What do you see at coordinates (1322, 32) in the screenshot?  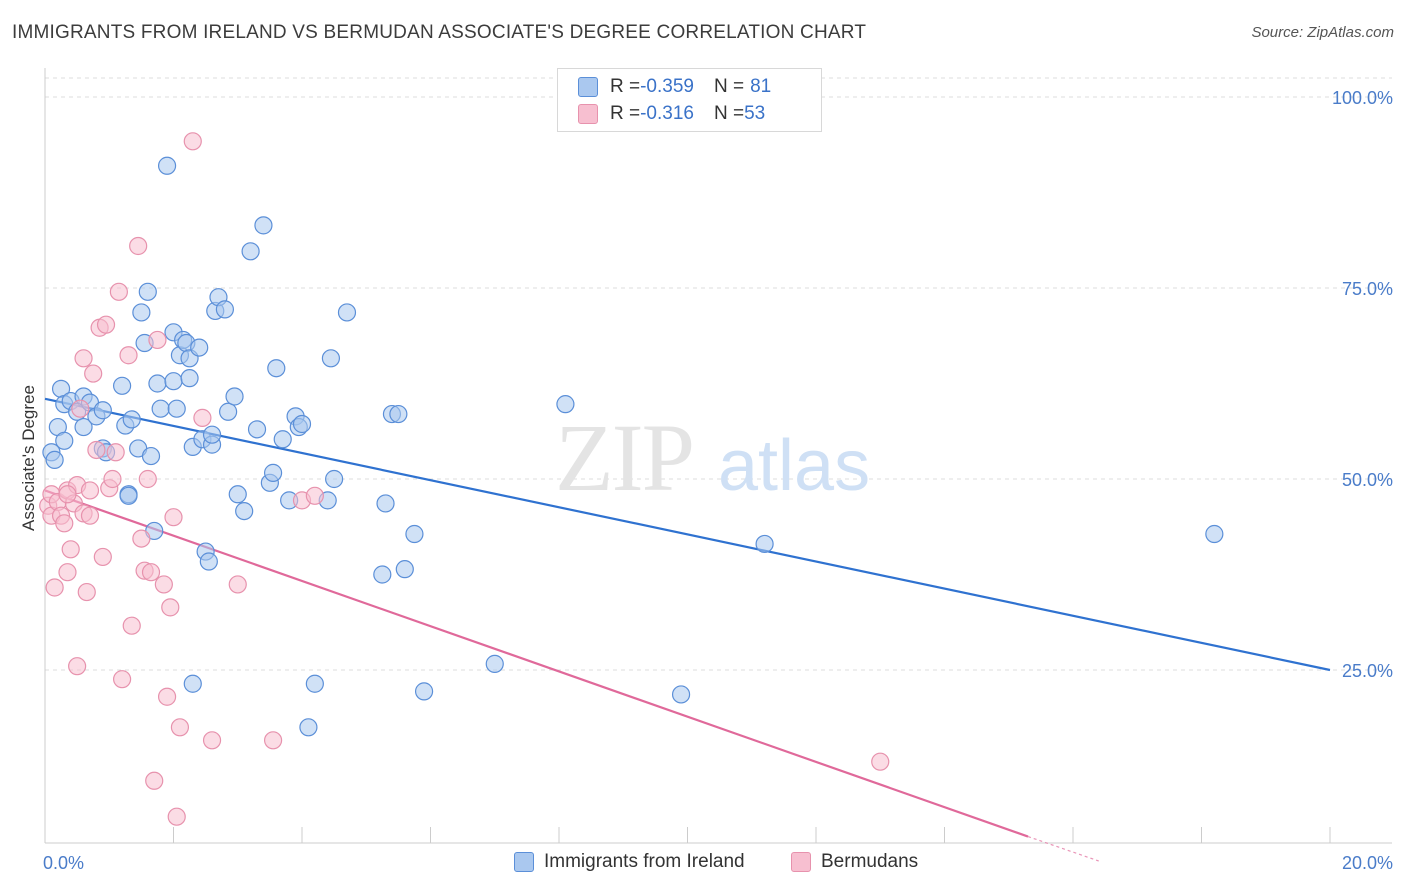 I see `chart-source: Source: ZipAtlas.com` at bounding box center [1322, 32].